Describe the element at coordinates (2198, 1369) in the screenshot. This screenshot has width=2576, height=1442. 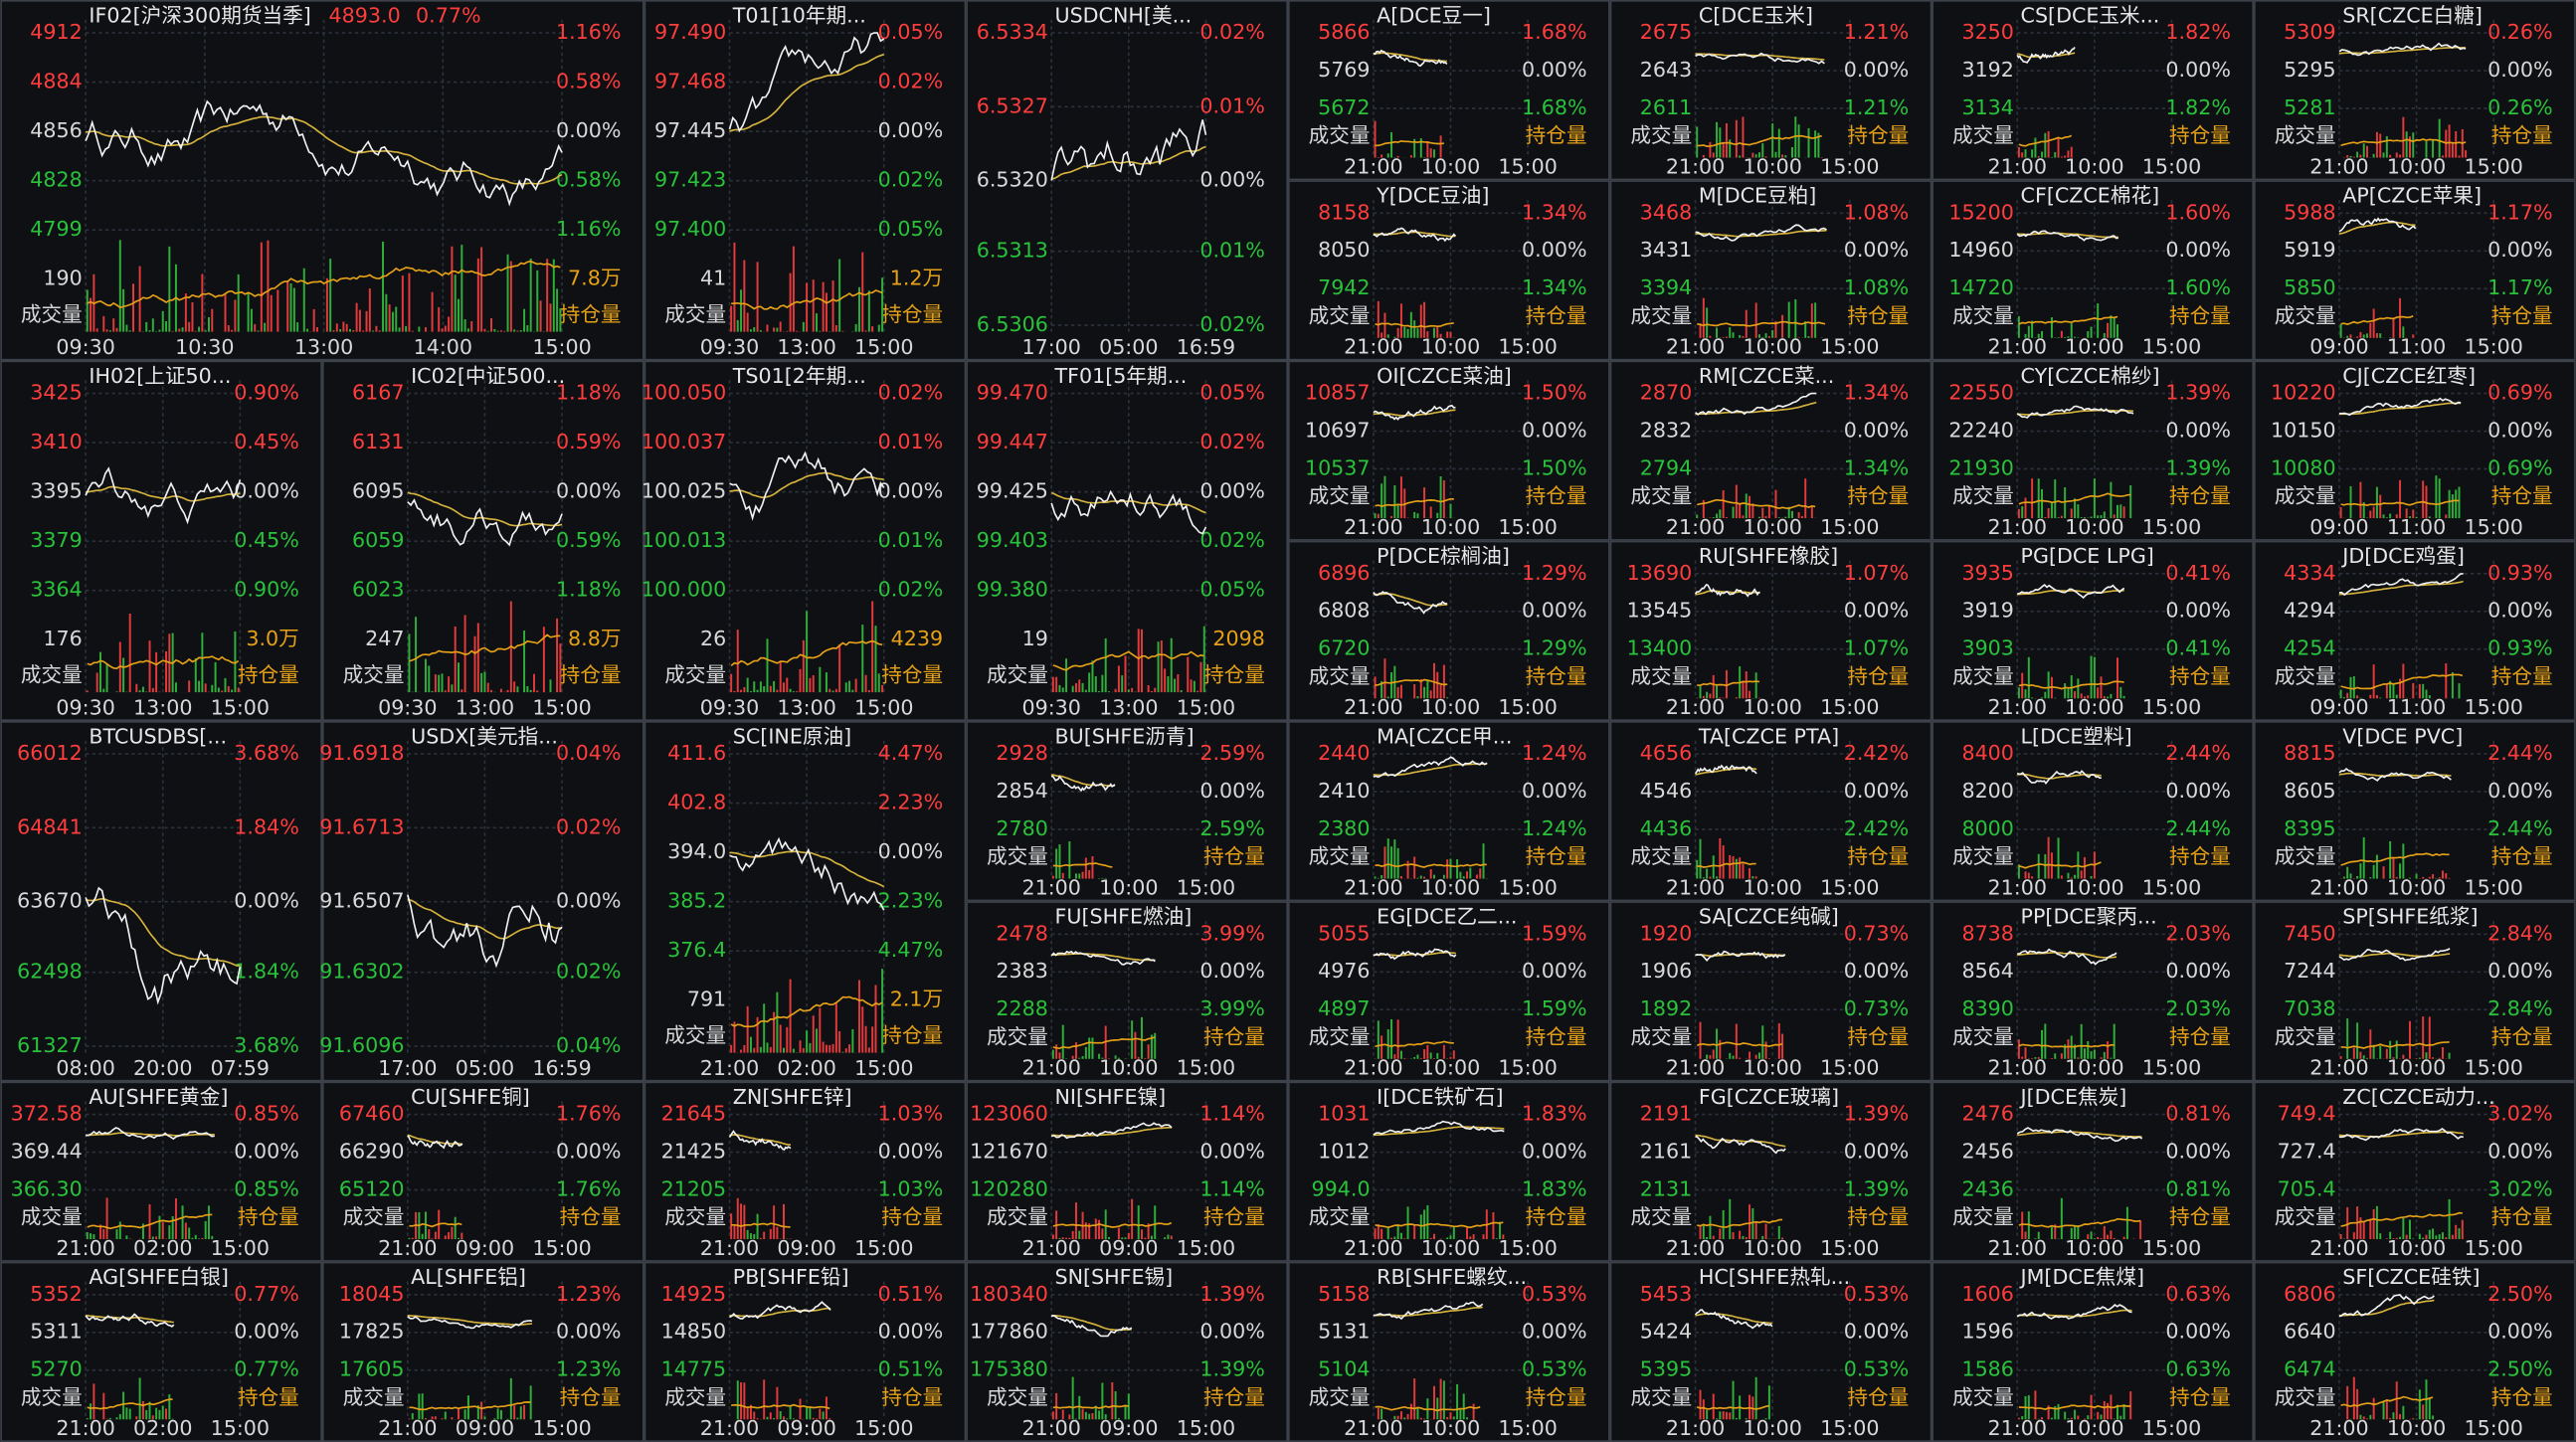
I see `percent-label: 0.63%` at that location.